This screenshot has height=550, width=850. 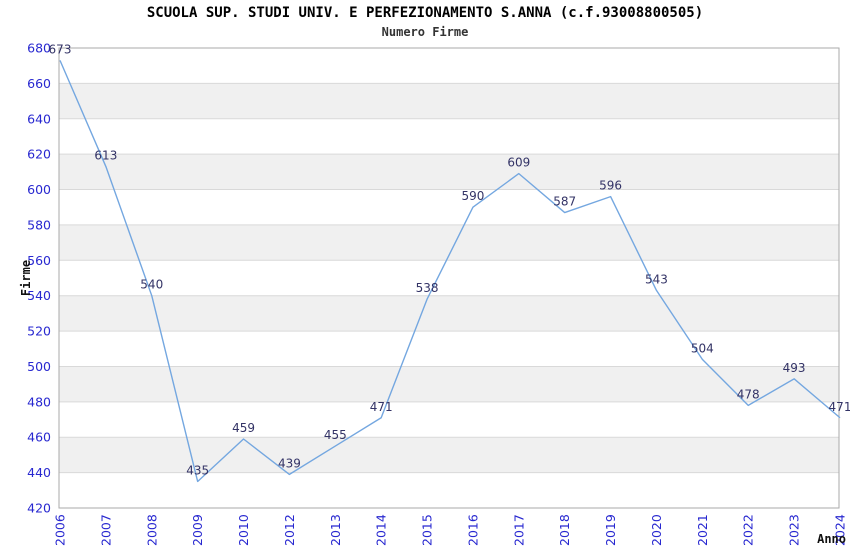 I want to click on y-tick-label: 420, so click(x=39, y=508).